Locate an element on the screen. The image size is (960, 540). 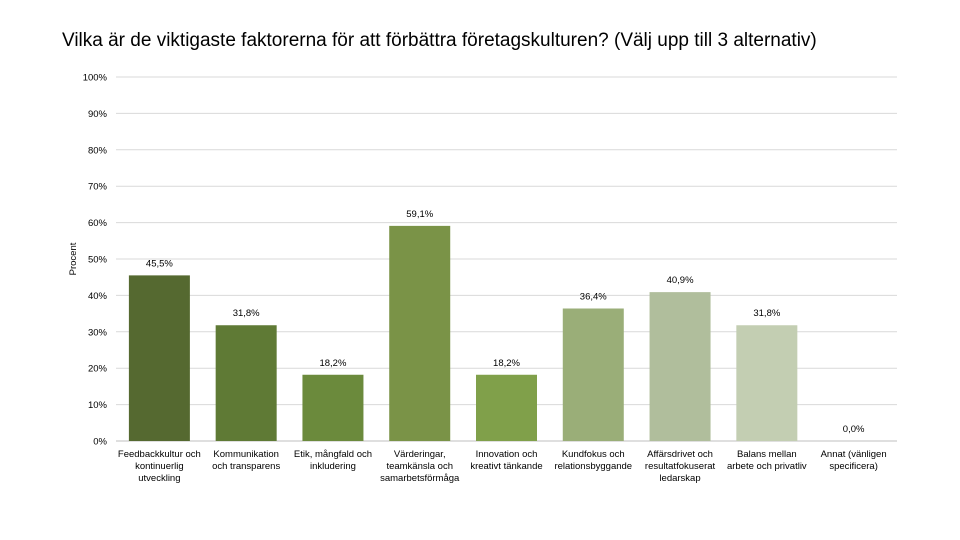
y-tick-label: 80% is located at coordinates (98, 150).